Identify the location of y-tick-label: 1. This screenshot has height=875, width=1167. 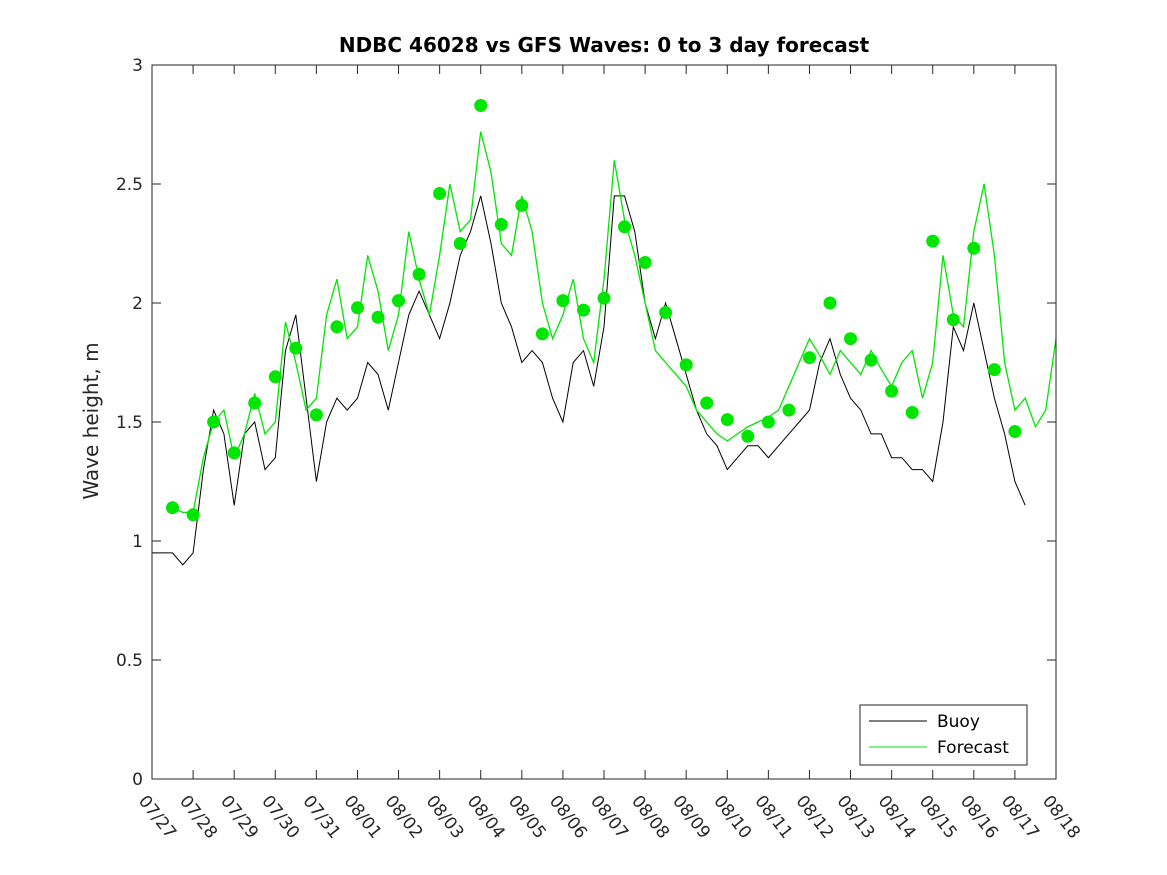
(137, 542).